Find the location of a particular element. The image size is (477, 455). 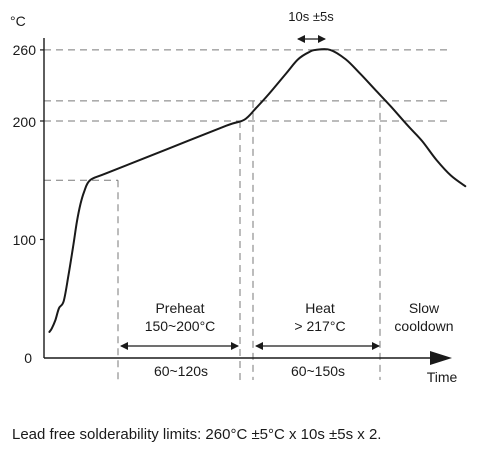

phase-heat-detail: > 217°C is located at coordinates (319, 326).